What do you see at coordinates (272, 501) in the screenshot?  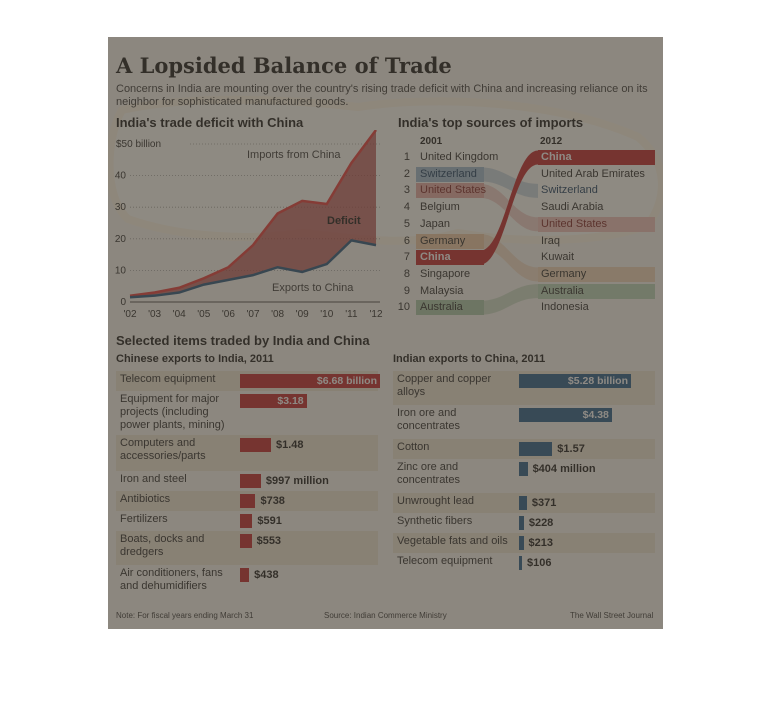 I see `bar-value-label: $738` at bounding box center [272, 501].